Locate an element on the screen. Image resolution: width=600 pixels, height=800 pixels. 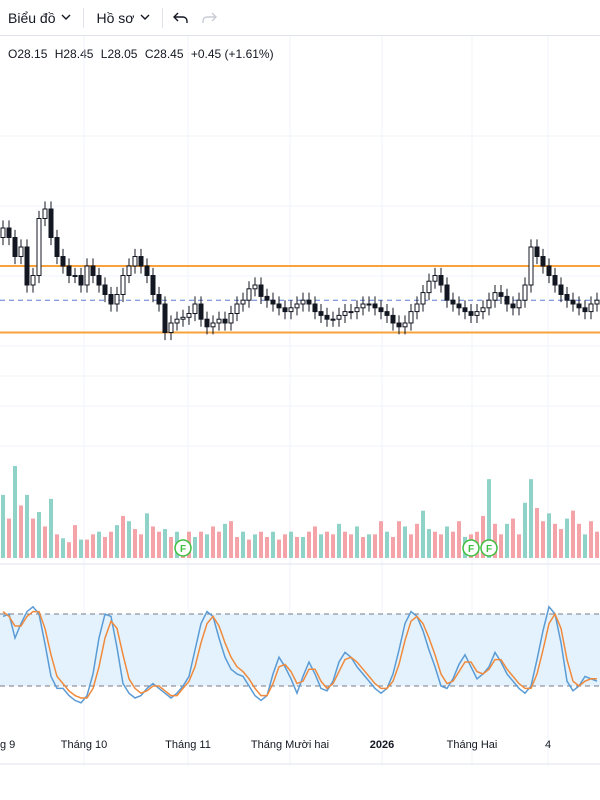
x-tick-label-5: Tháng Hai is located at coordinates (472, 745).